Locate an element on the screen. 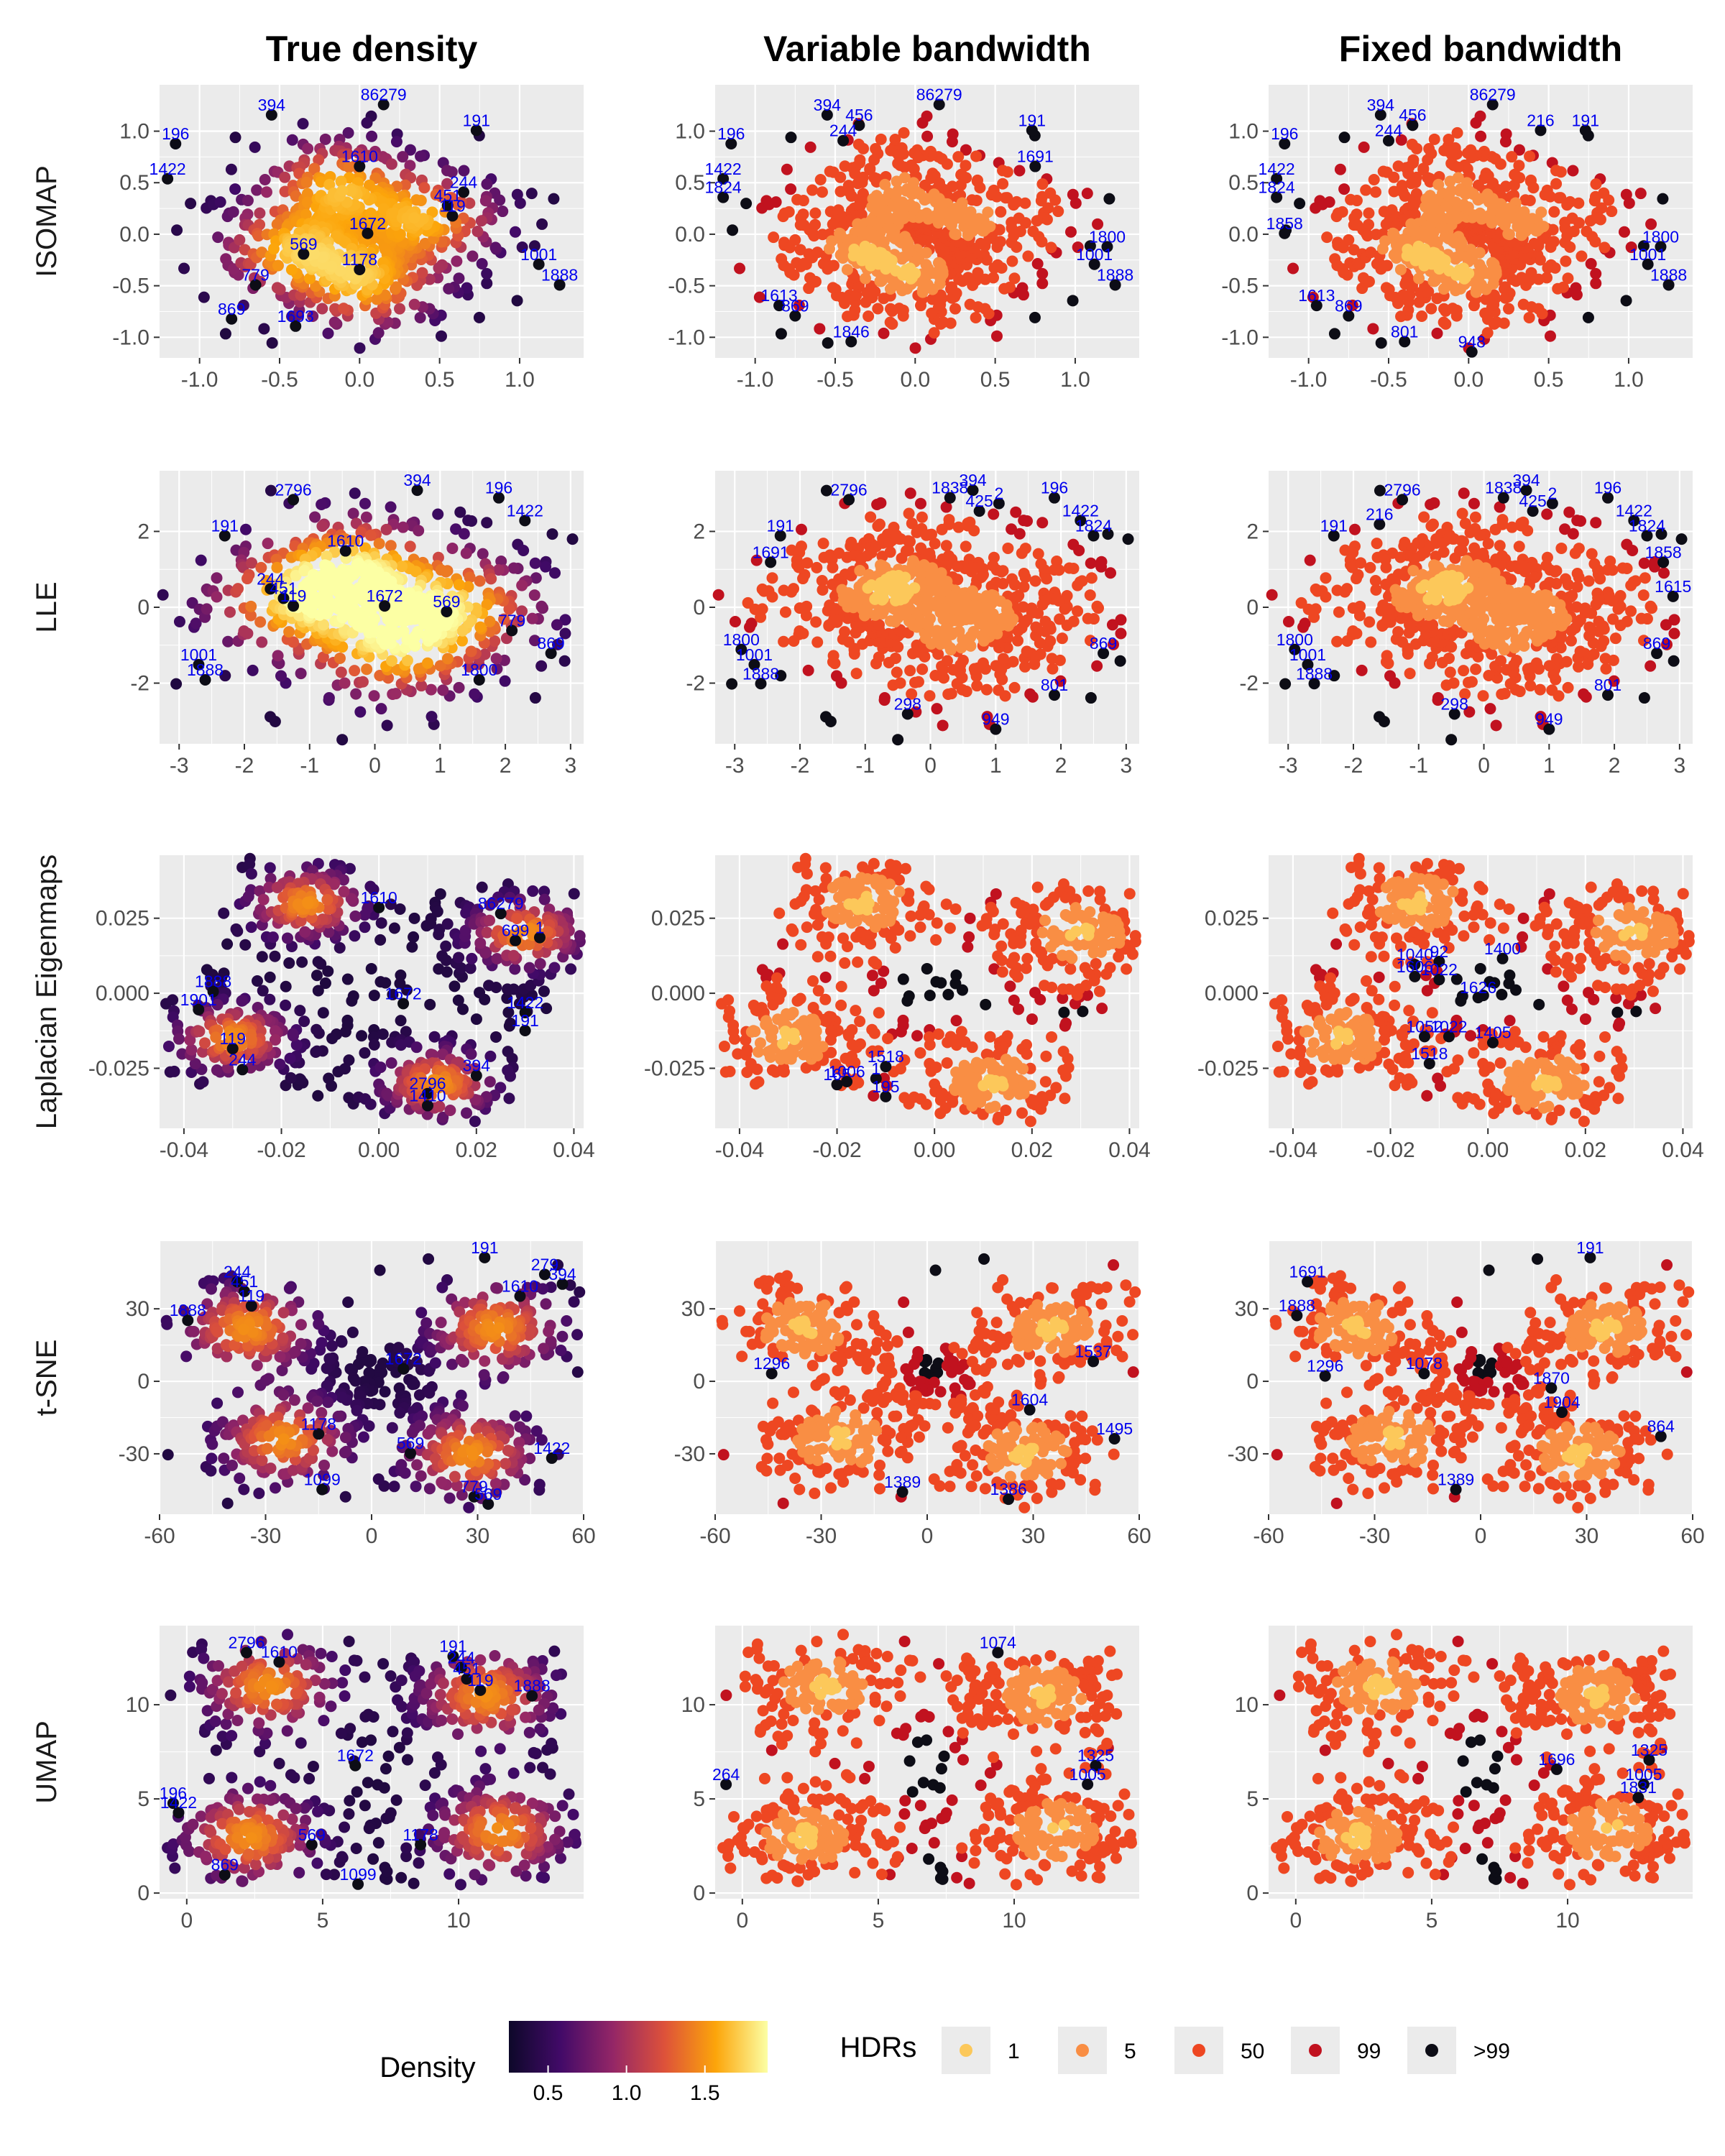 The height and width of the screenshot is (2156, 1725). x-tick-label: 2 is located at coordinates (506, 766).